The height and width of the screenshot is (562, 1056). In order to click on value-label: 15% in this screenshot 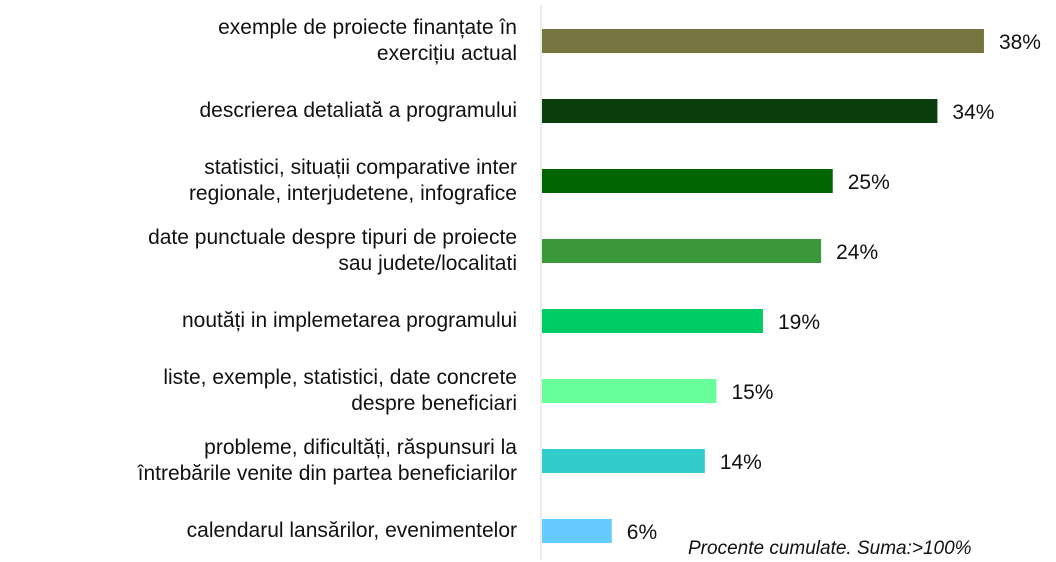, I will do `click(752, 392)`.